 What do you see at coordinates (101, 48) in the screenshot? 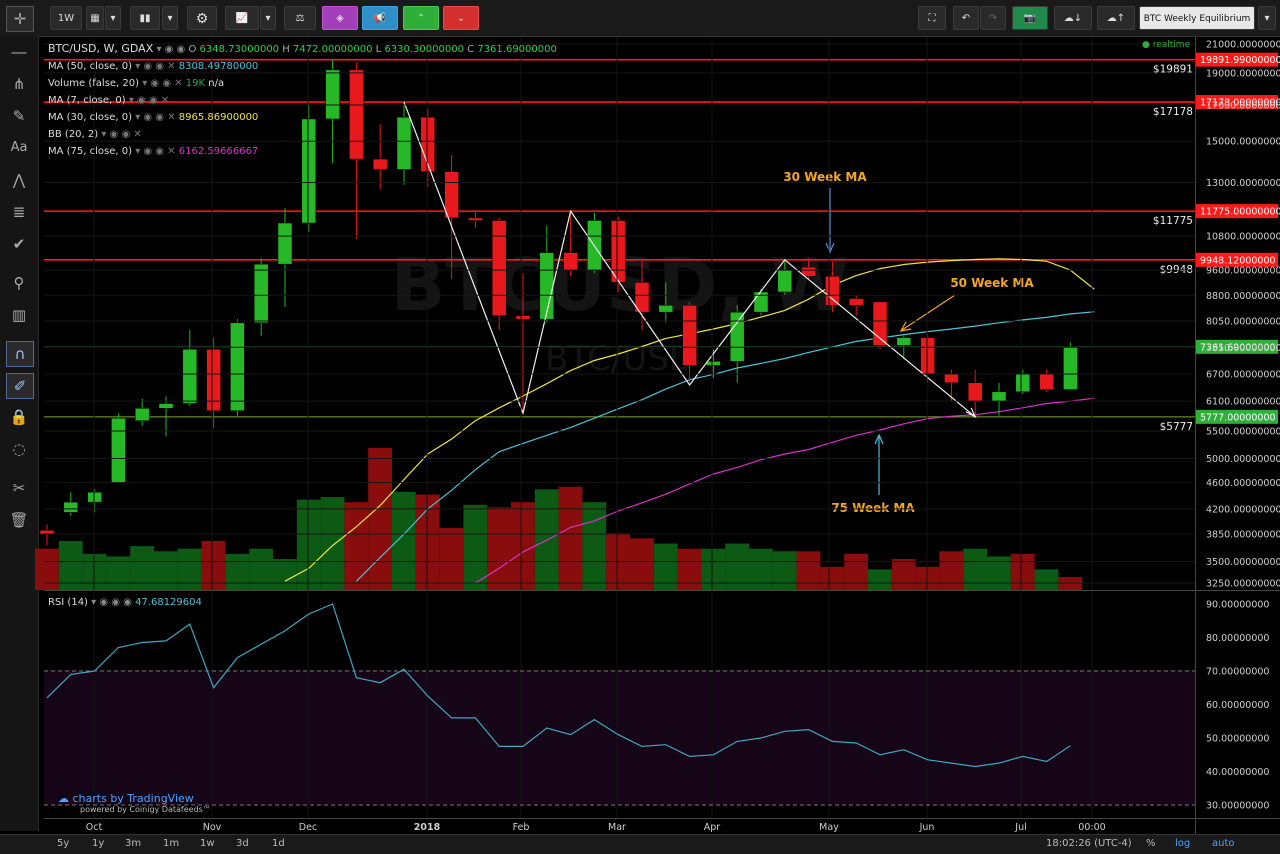
I see `symbol-name: BTC/USD, W, GDAX` at bounding box center [101, 48].